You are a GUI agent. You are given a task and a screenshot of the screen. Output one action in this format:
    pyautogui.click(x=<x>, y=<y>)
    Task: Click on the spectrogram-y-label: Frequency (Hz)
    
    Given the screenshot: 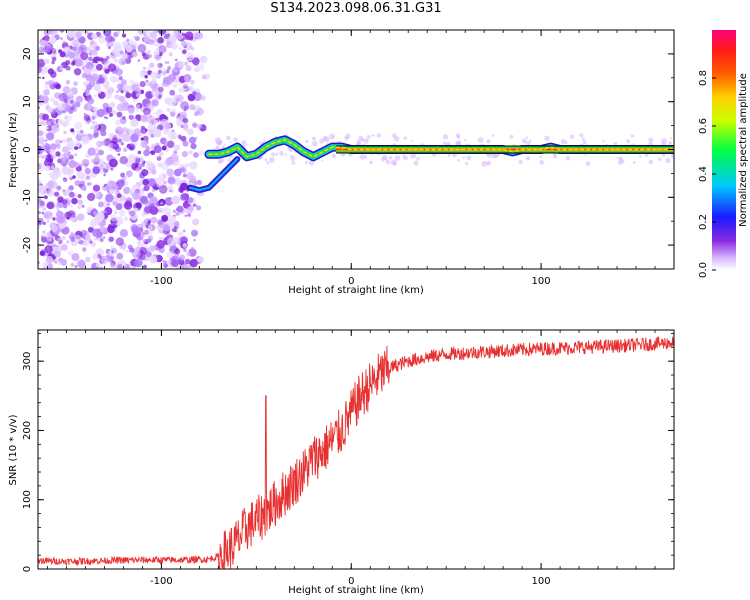 What is the action you would take?
    pyautogui.click(x=13, y=150)
    